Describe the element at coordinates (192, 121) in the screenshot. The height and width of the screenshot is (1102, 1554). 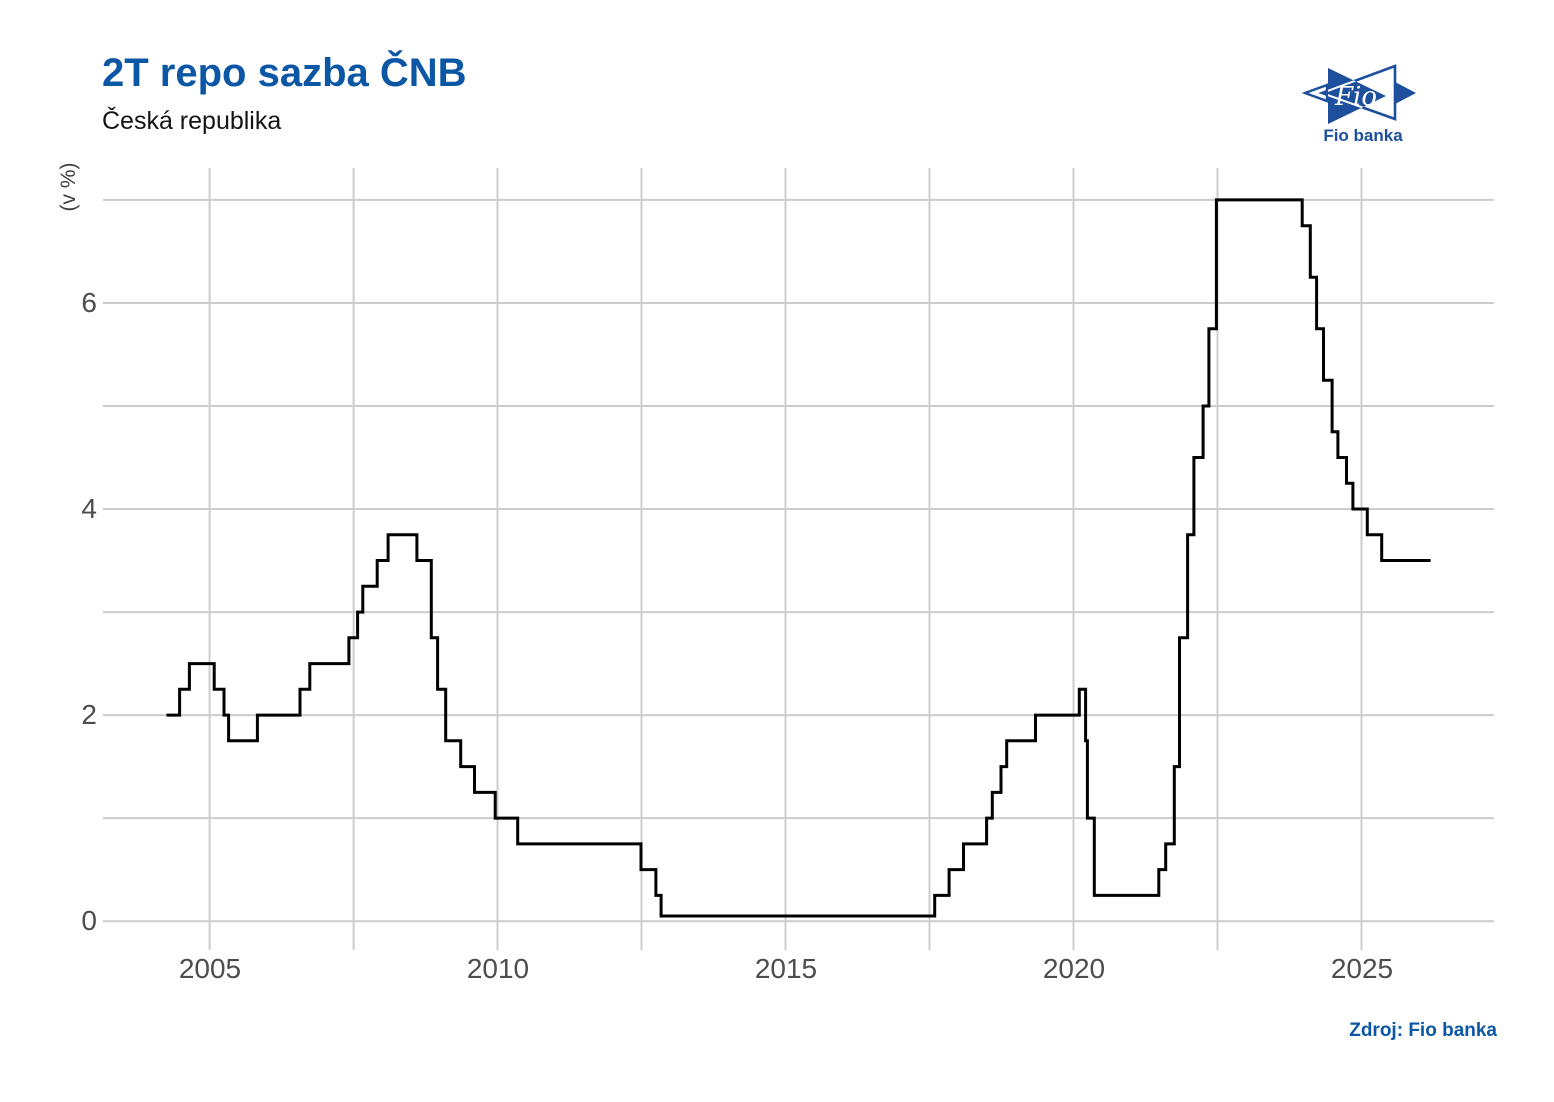
I see `page-subtitle: Česká republika` at that location.